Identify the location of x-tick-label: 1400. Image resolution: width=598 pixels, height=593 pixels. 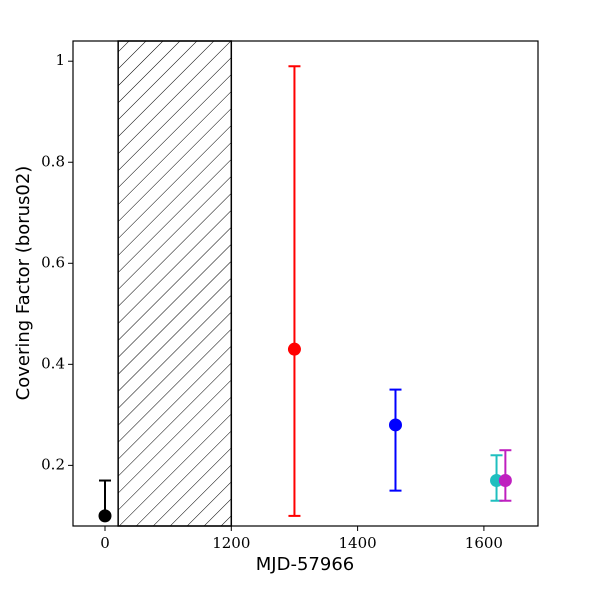
(358, 543).